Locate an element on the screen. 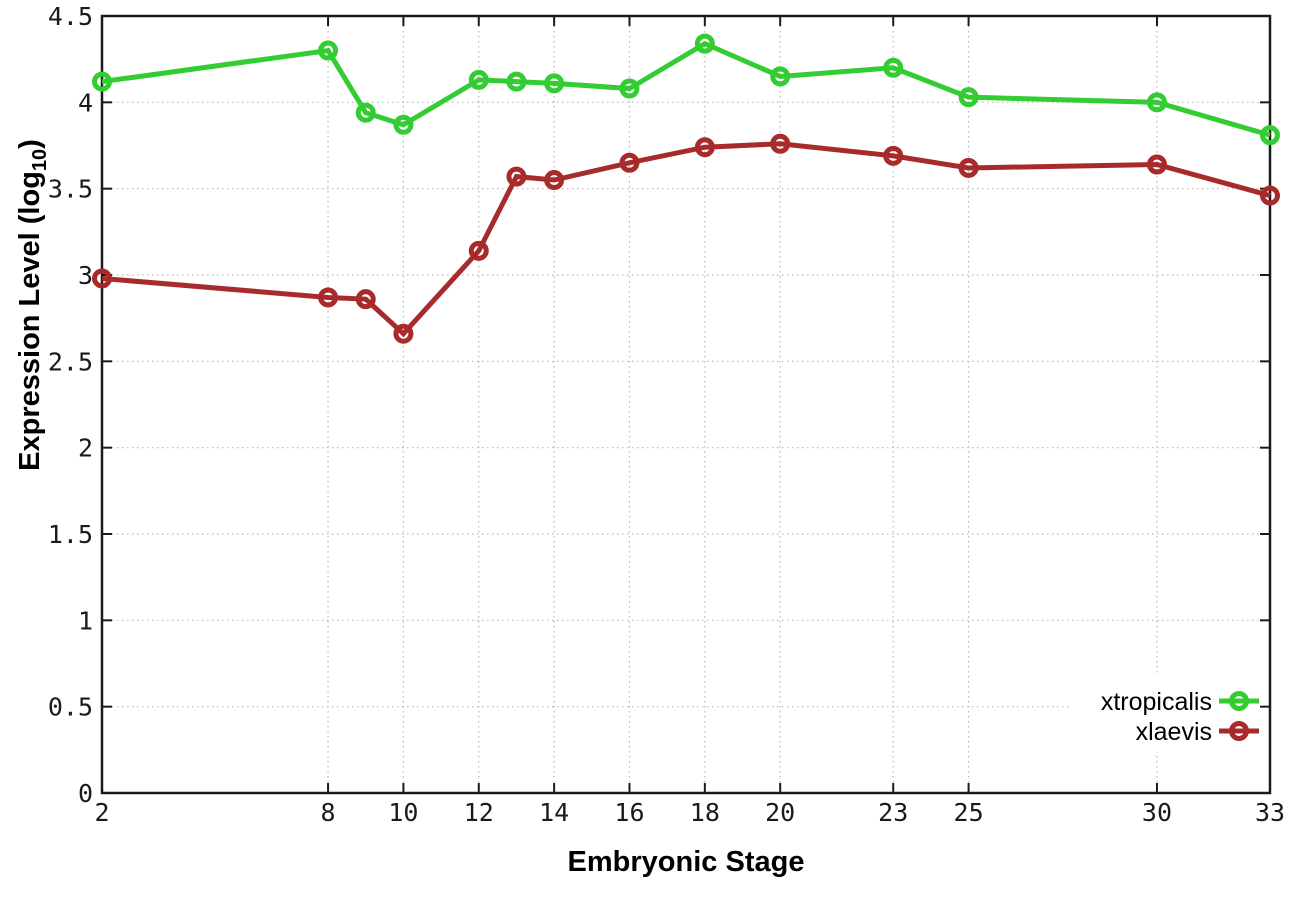 Image resolution: width=1296 pixels, height=907 pixels. y-tick-label: 1.5 is located at coordinates (70, 534).